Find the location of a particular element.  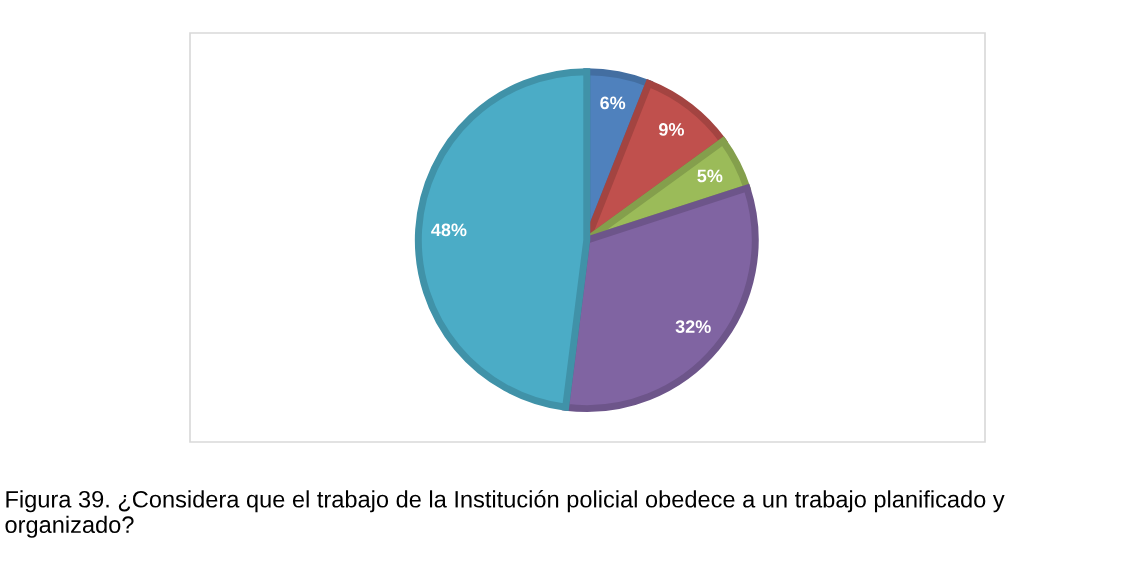

data-label: 5% is located at coordinates (710, 176).